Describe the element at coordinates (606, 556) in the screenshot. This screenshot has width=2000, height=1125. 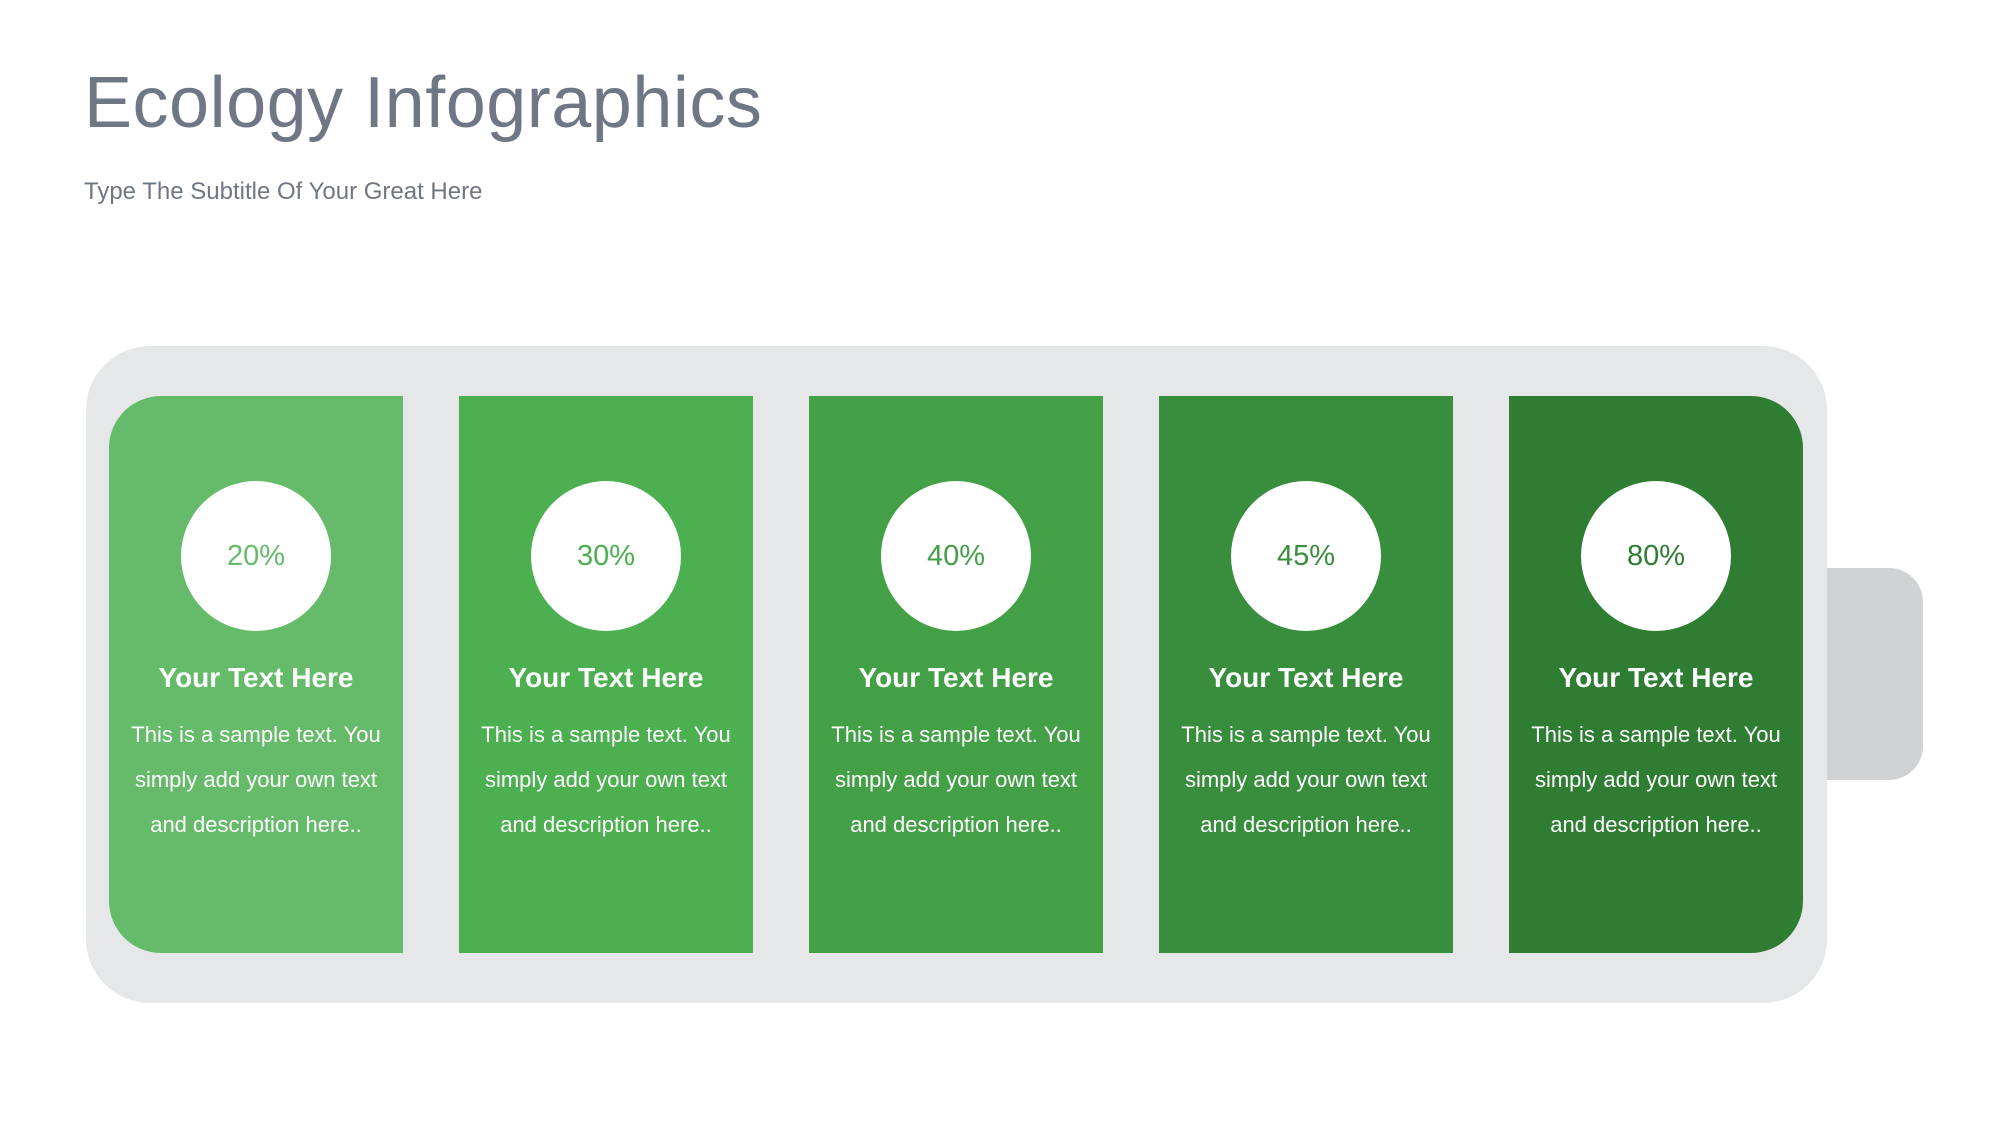
I see `percent-circle: 30%` at that location.